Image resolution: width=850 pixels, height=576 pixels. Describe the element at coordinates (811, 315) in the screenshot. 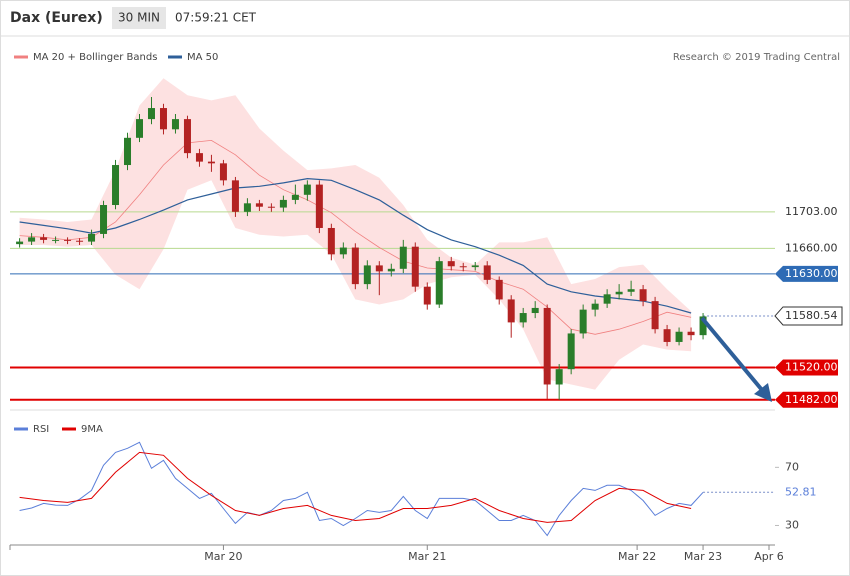

I see `level-label: 11580.54` at that location.